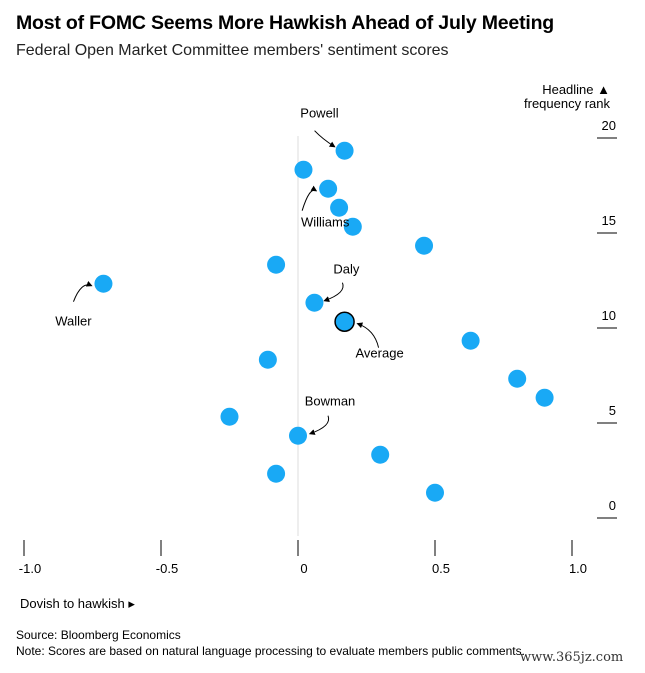 The width and height of the screenshot is (645, 673). Describe the element at coordinates (344, 321) in the screenshot. I see `average-point` at that location.